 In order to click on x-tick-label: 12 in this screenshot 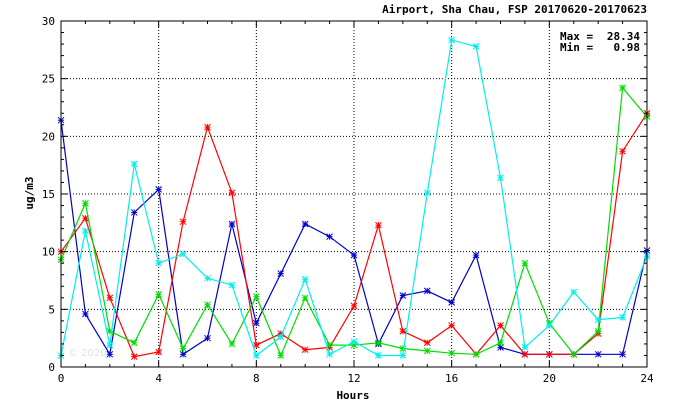, I will do `click(353, 378)`.